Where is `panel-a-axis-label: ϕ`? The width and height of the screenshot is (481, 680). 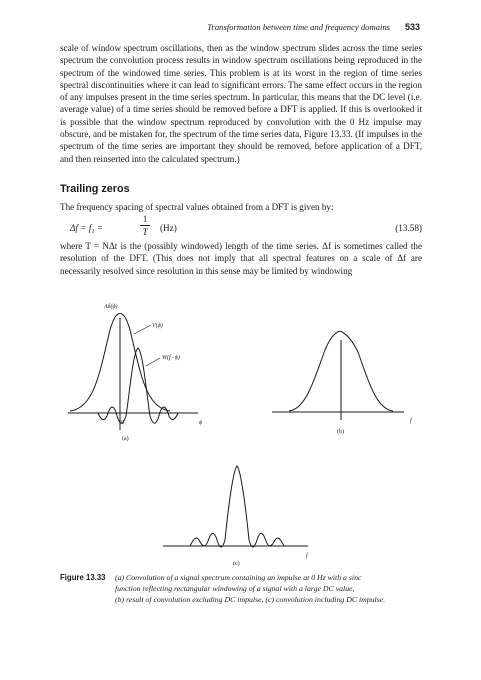 panel-a-axis-label: ϕ is located at coordinates (200, 423).